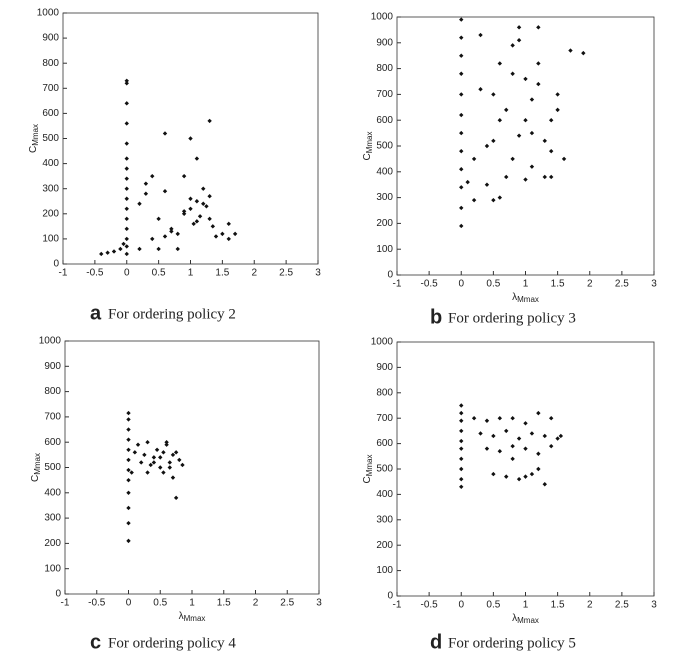 The image size is (691, 663). I want to click on y-tick-label: 600, so click(52, 442).